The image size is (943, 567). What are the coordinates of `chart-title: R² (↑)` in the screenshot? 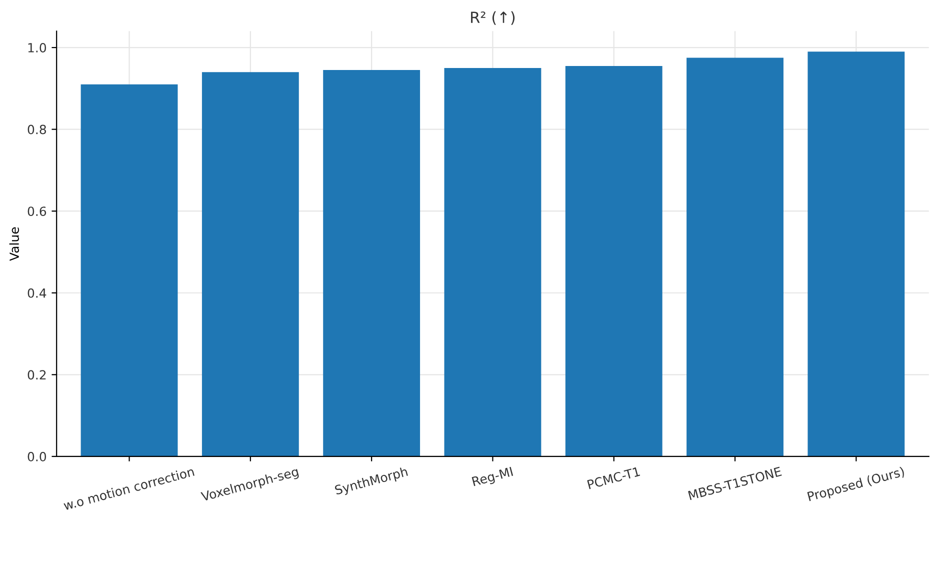 It's located at (493, 18).